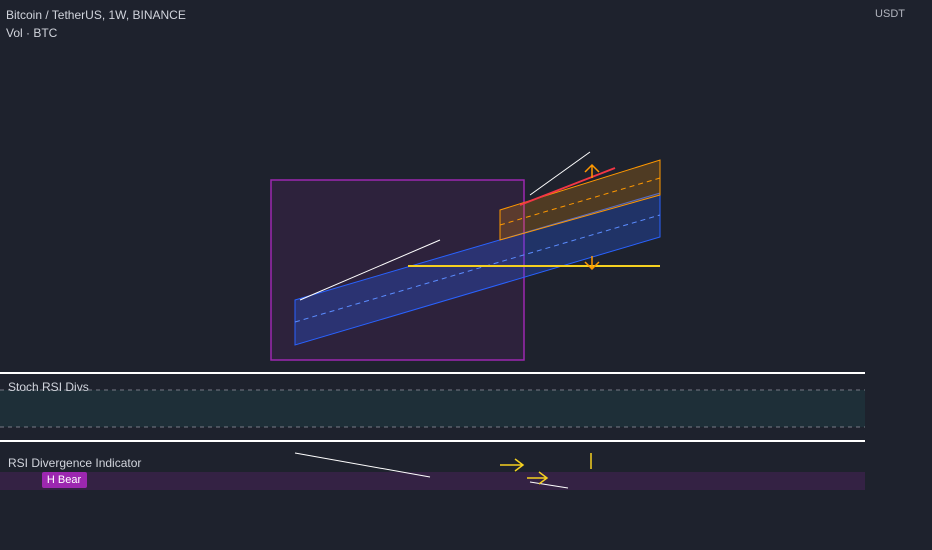 This screenshot has width=932, height=550. I want to click on channel-mid, so click(477, 268).